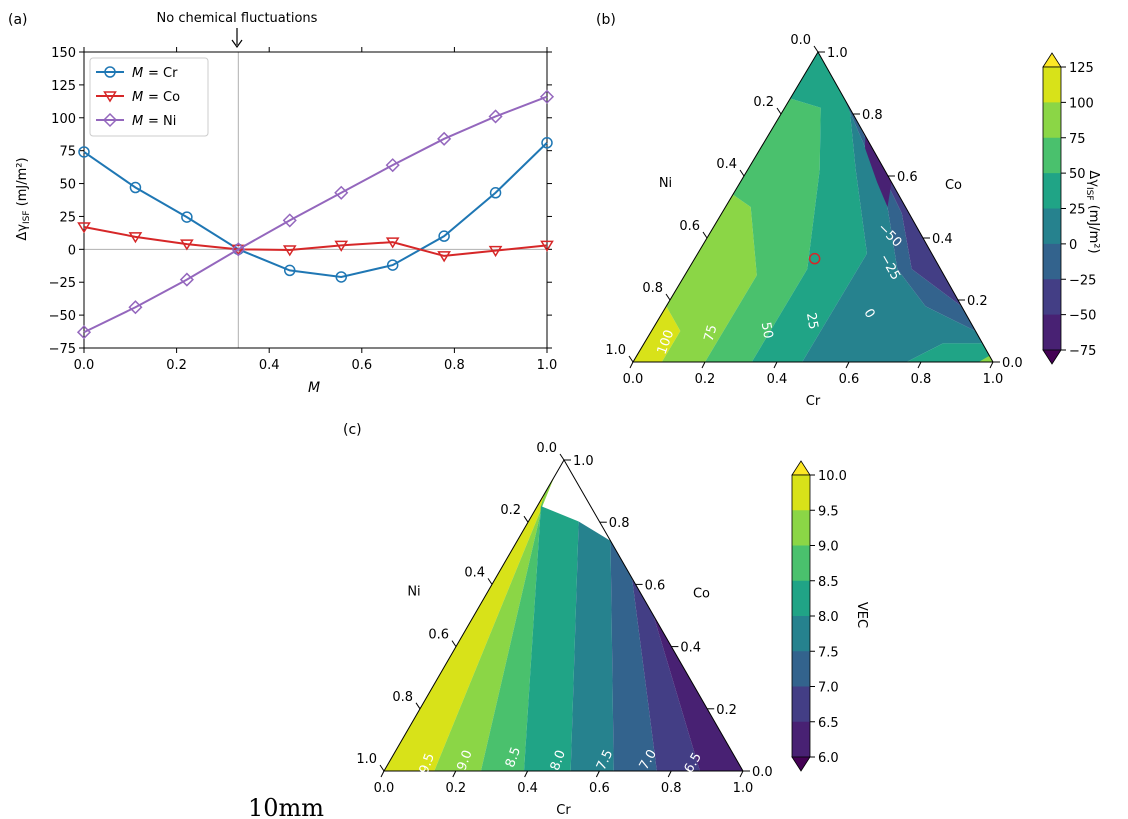 The width and height of the screenshot is (1128, 819). I want to click on ternary-frame, so click(563, 615).